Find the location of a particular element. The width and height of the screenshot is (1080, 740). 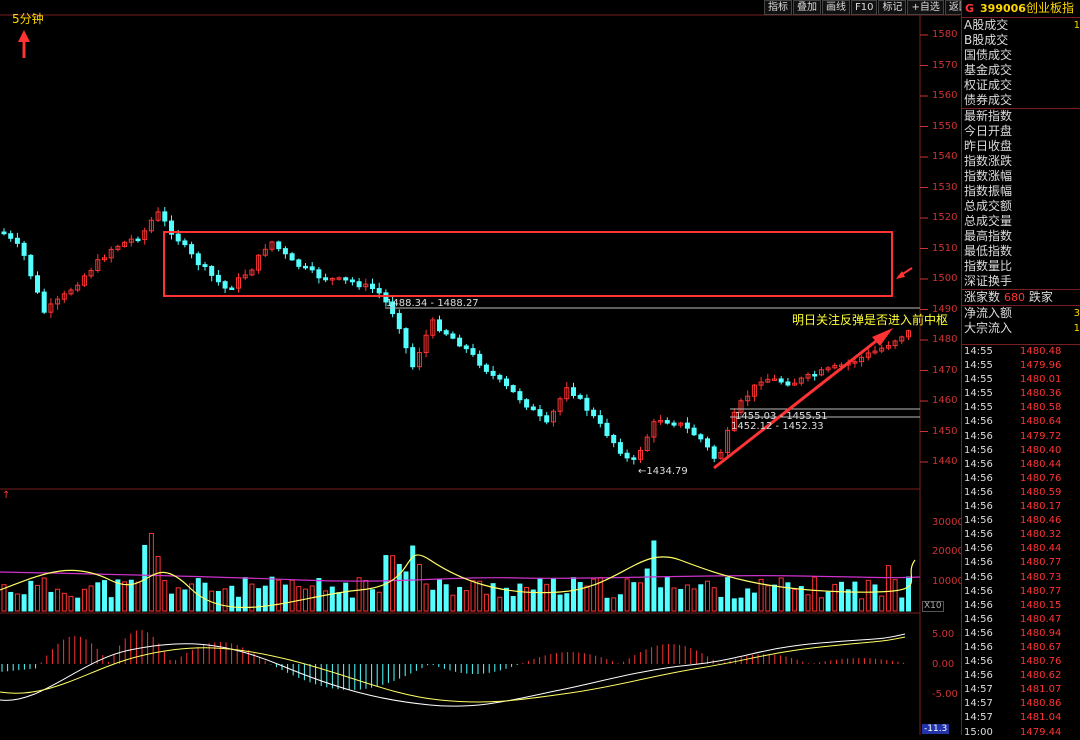

chart-toolbar: 指标 叠加 画线 F10 标记 +自选 返回 is located at coordinates (869, 7).